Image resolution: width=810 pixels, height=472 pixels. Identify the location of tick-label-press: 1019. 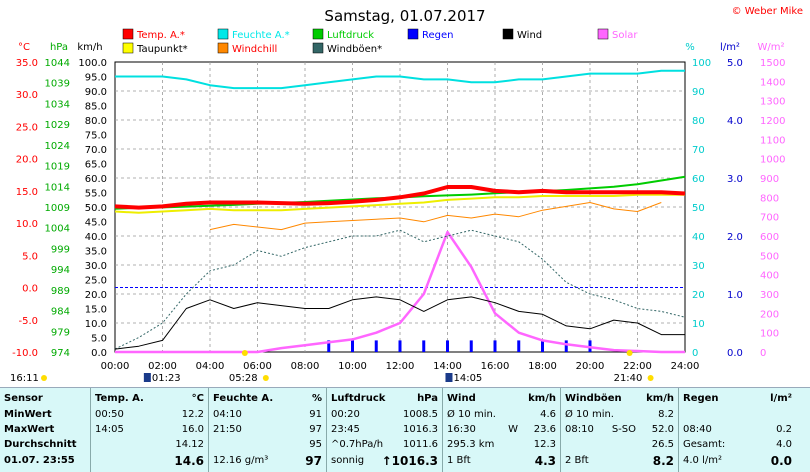
(57, 167).